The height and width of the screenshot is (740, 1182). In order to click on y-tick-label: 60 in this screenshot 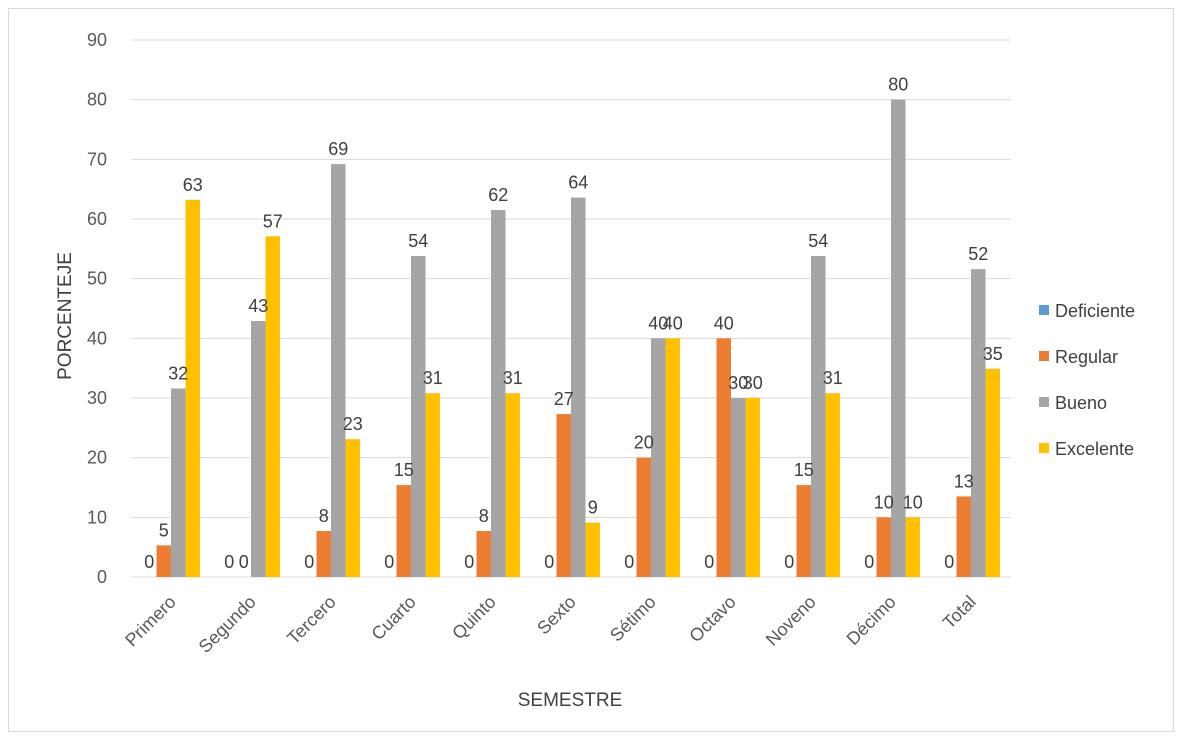, I will do `click(97, 219)`.